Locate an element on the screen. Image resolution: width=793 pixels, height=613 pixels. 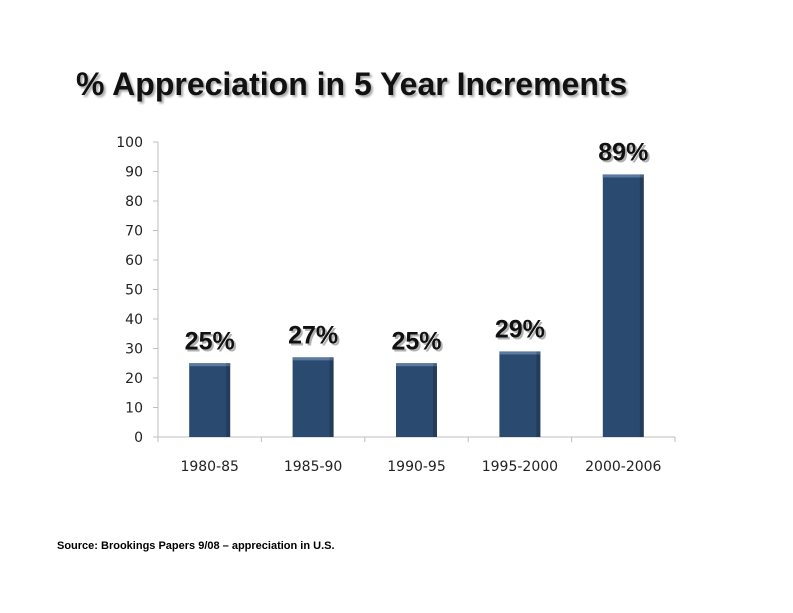
x-category-label: 1980-85 is located at coordinates (209, 467).